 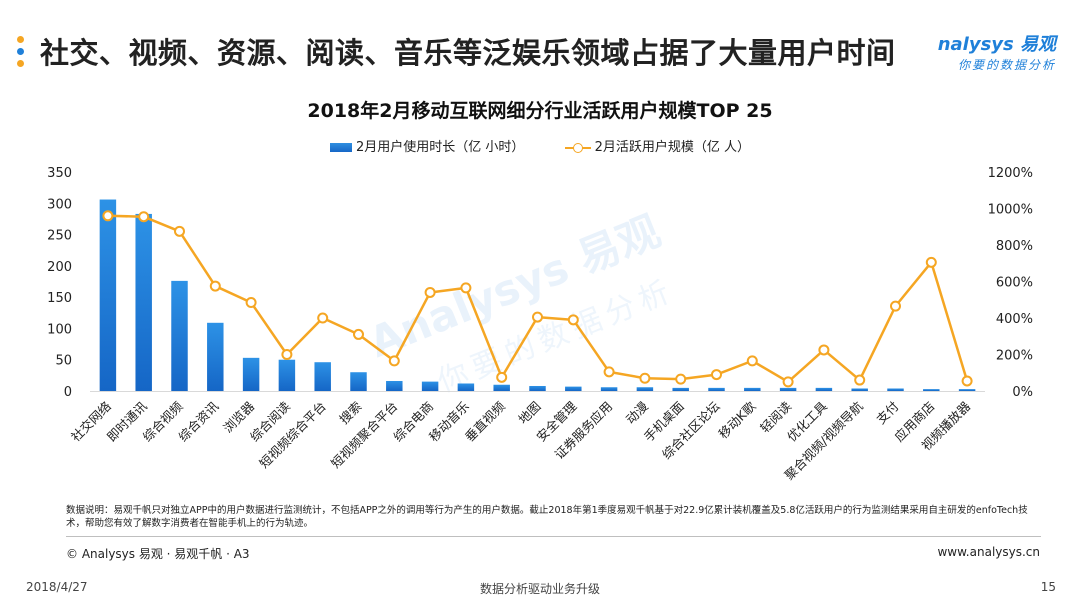 I want to click on legend-label-active-users: 2月活跃用户规模（亿 人）, so click(x=672, y=147).